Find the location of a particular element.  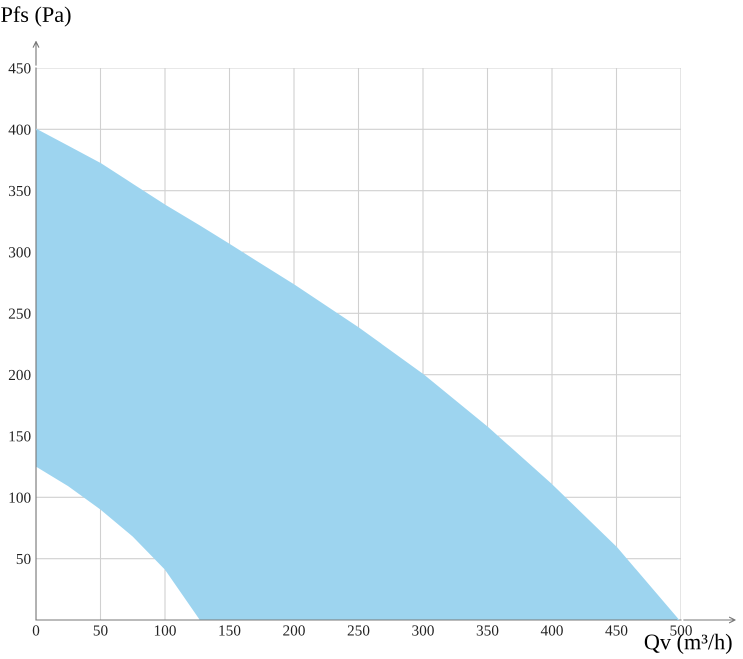

x-tick-label: 150 is located at coordinates (229, 630).